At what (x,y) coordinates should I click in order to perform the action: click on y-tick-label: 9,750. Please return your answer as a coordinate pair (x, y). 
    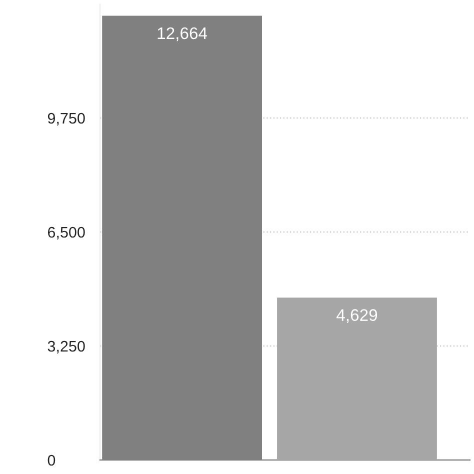
    Looking at the image, I should click on (66, 119).